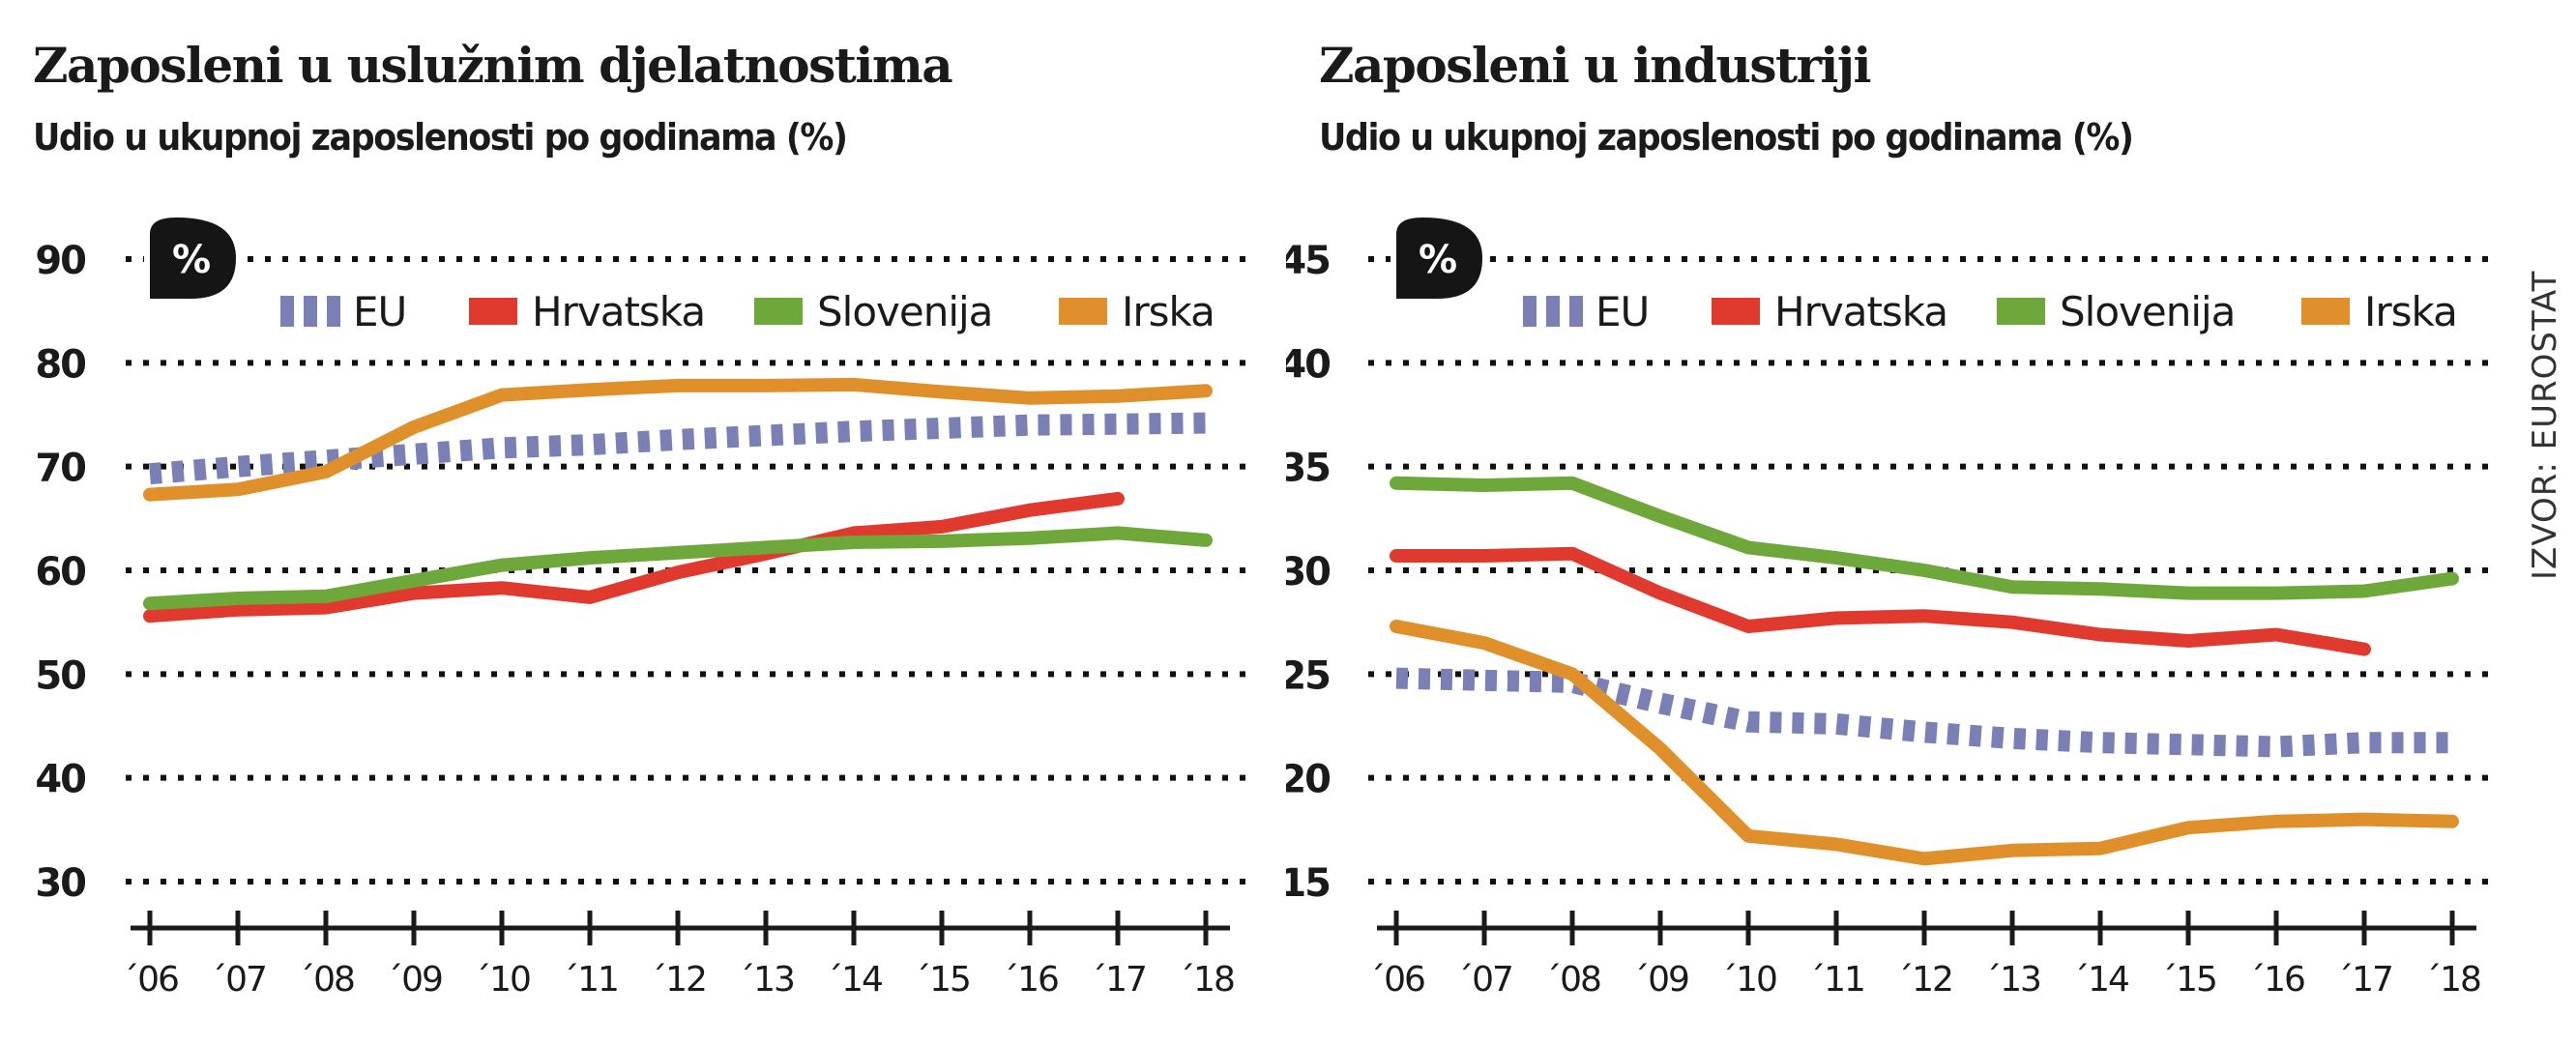 Image resolution: width=2576 pixels, height=1044 pixels. Describe the element at coordinates (1308, 884) in the screenshot. I see `y-tick-label: 15` at that location.